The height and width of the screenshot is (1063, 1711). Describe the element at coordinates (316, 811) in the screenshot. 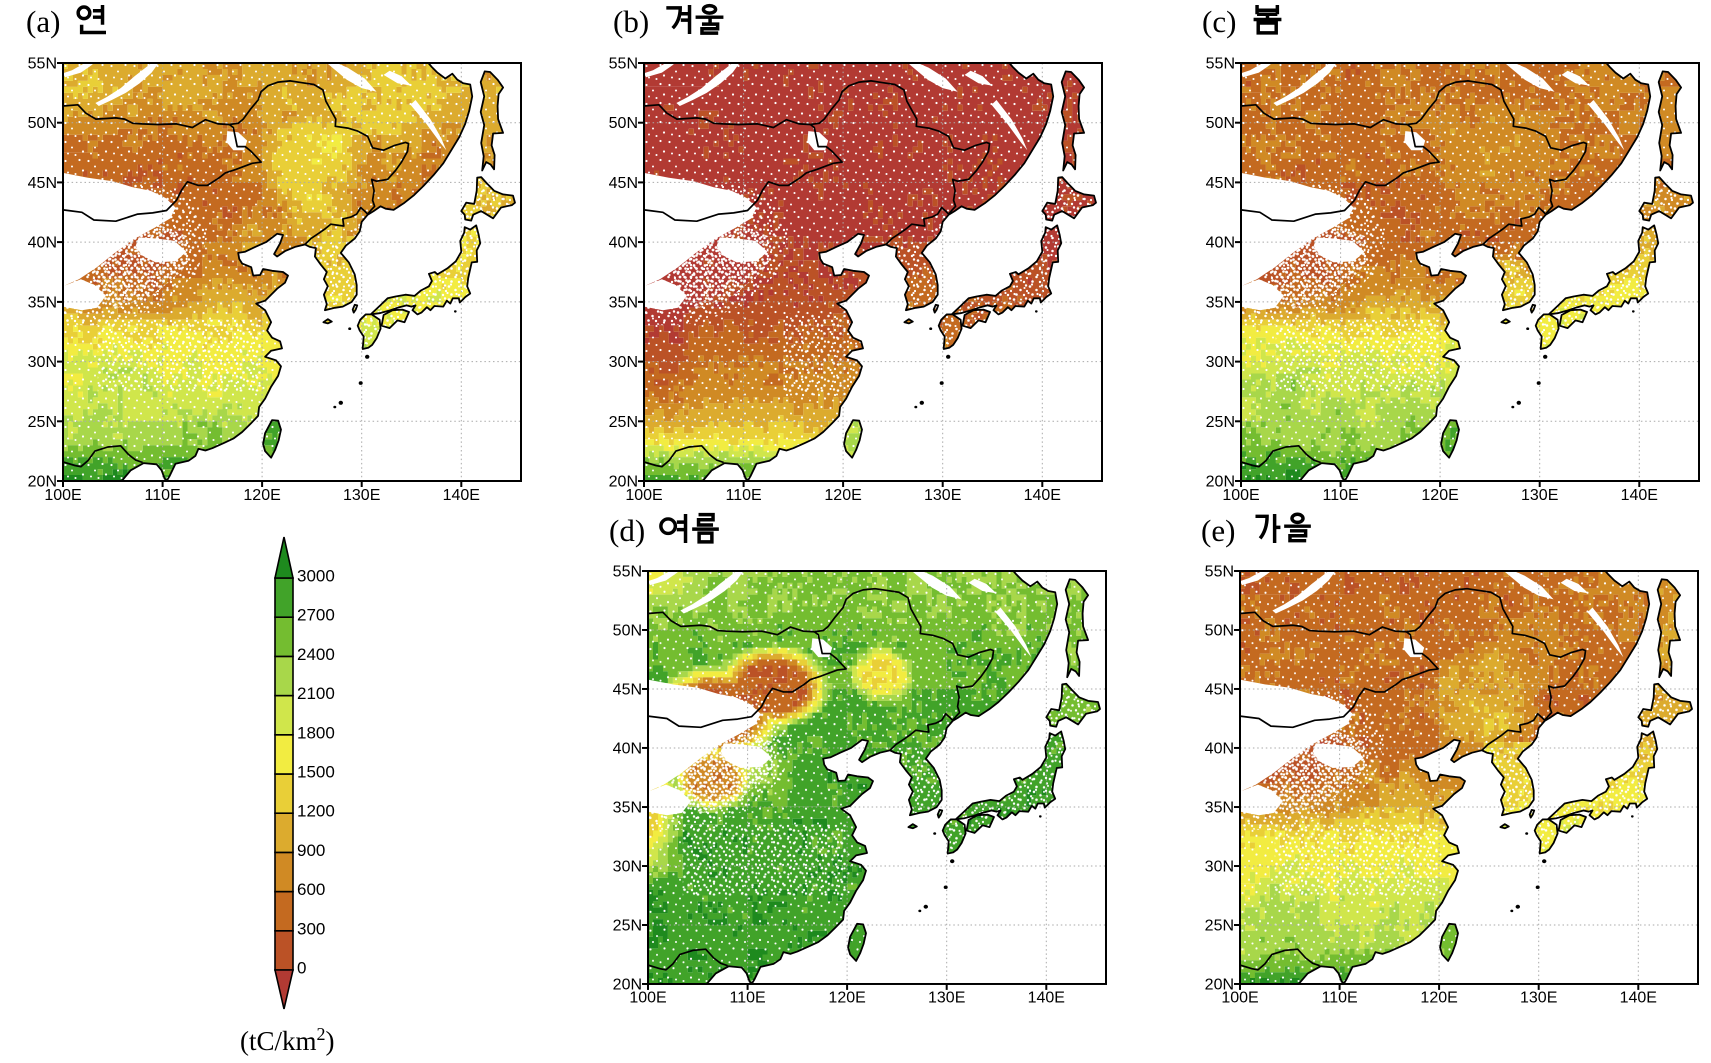

I see `svg-text: 1200` at that location.